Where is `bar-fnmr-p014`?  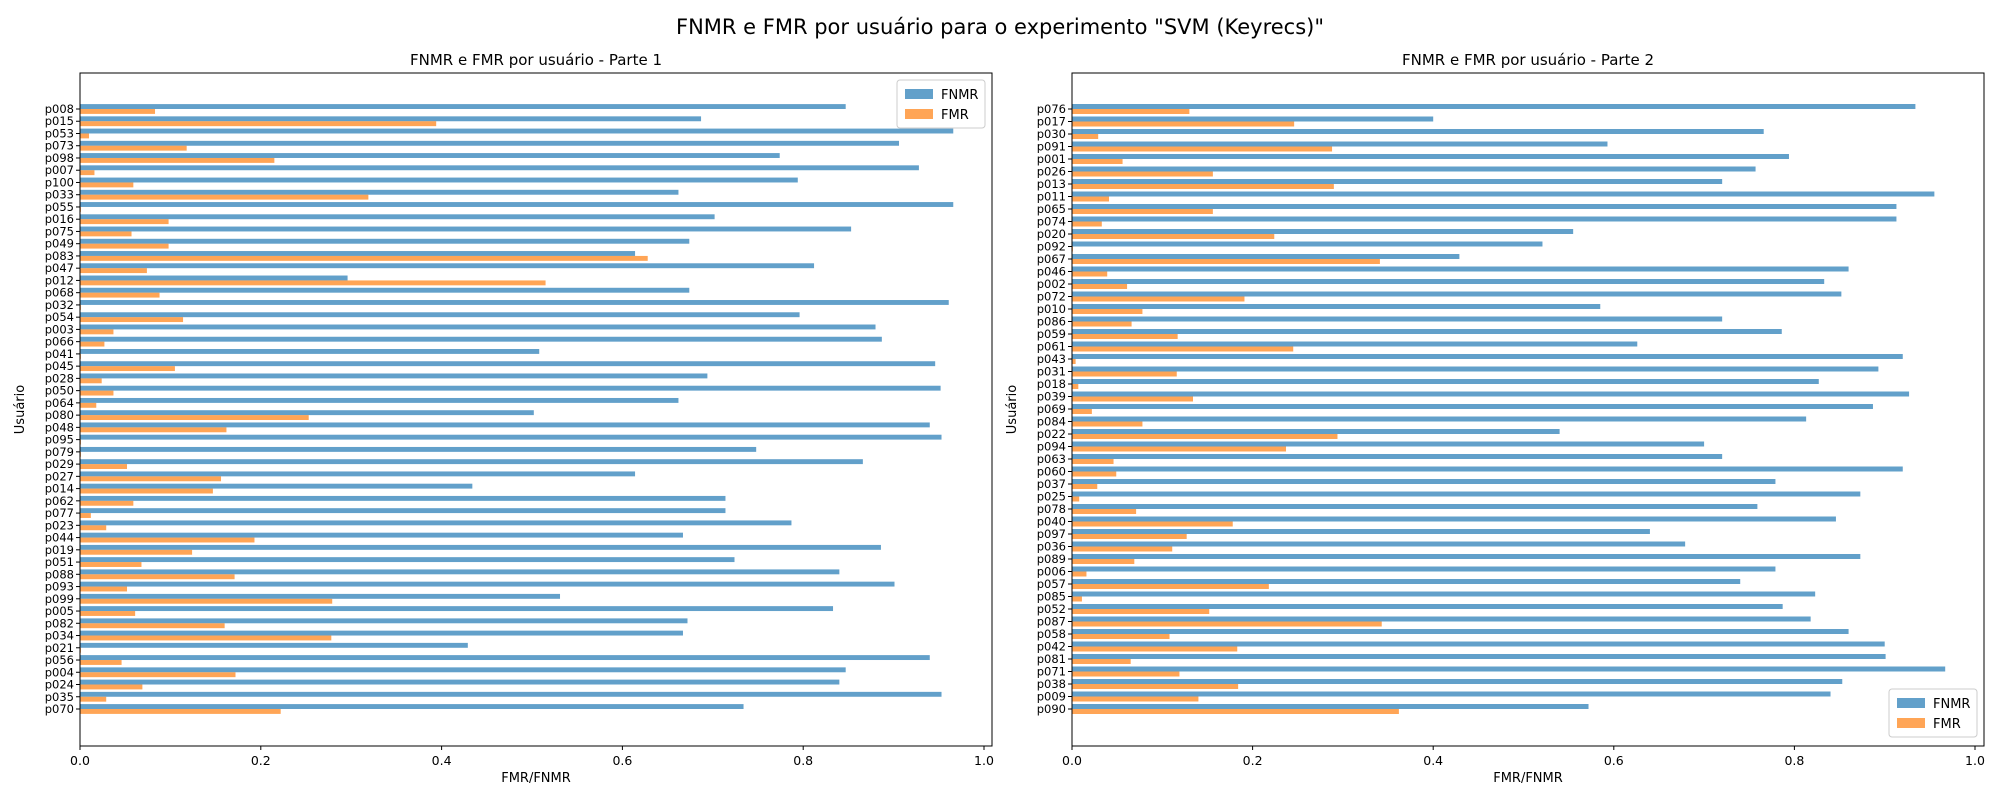
bar-fnmr-p014 is located at coordinates (276, 486).